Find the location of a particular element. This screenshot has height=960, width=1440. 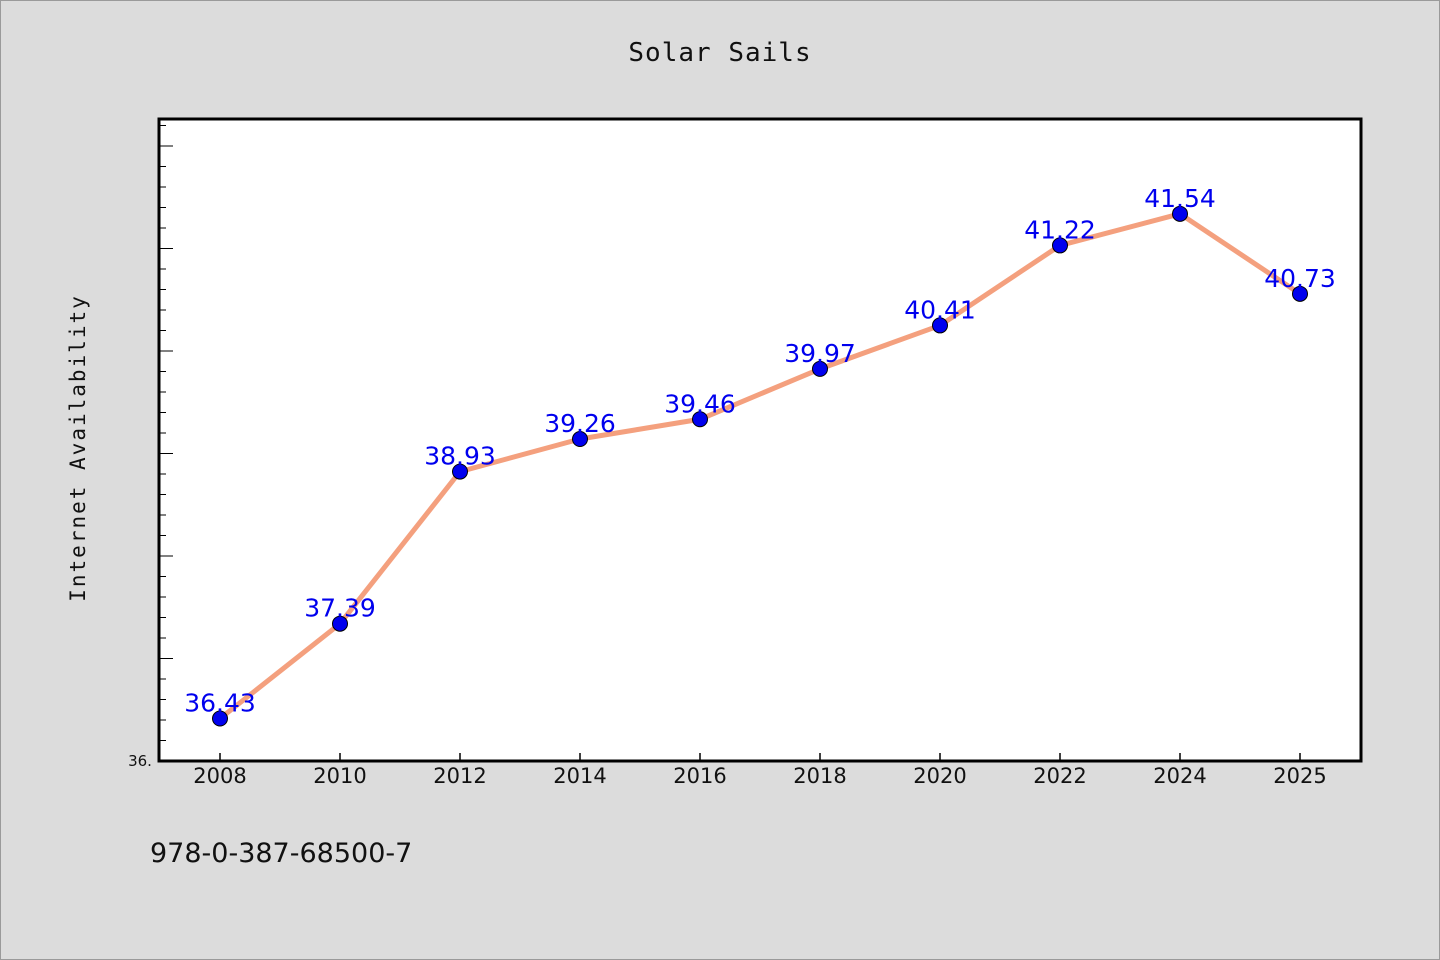

data-label: 39.46 is located at coordinates (700, 403).